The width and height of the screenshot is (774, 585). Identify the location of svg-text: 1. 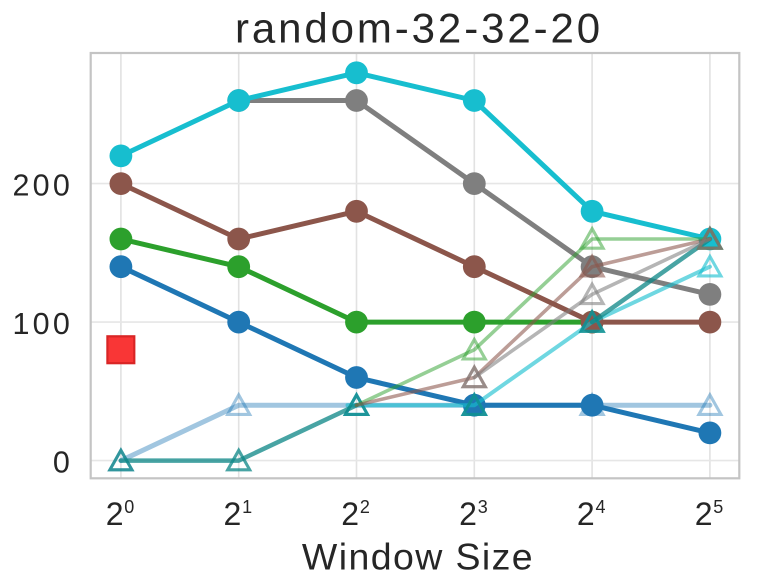
(247, 507).